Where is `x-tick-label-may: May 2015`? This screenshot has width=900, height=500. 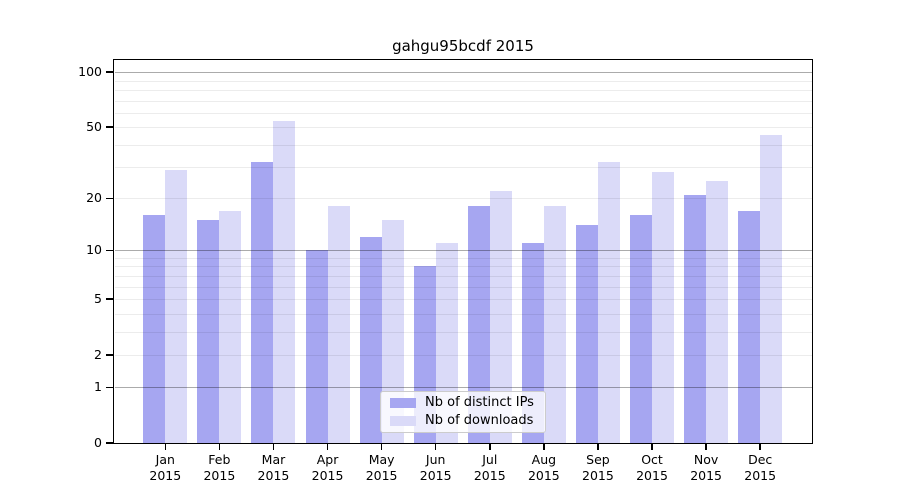
x-tick-label-may: May 2015 is located at coordinates (381, 467).